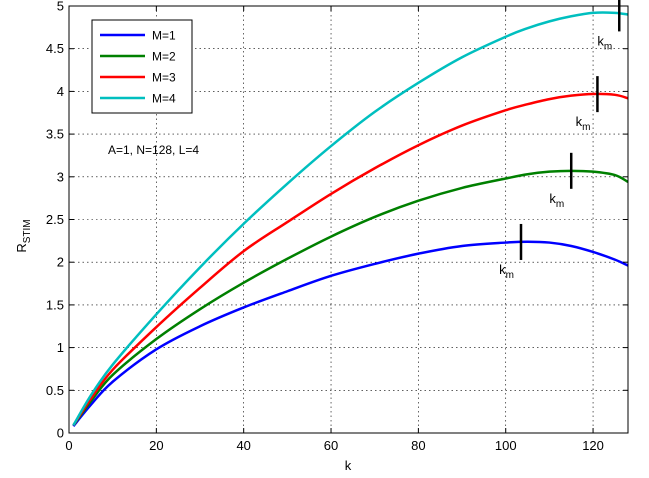  Describe the element at coordinates (55, 304) in the screenshot. I see `y-tick-label: 1.5` at that location.